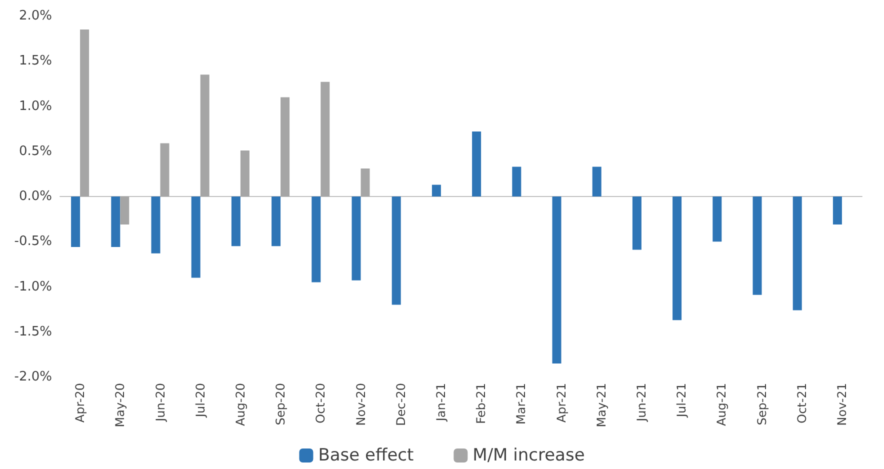 This screenshot has width=884, height=469. What do you see at coordinates (521, 403) in the screenshot?
I see `x-tick-label: Mar-21` at bounding box center [521, 403].